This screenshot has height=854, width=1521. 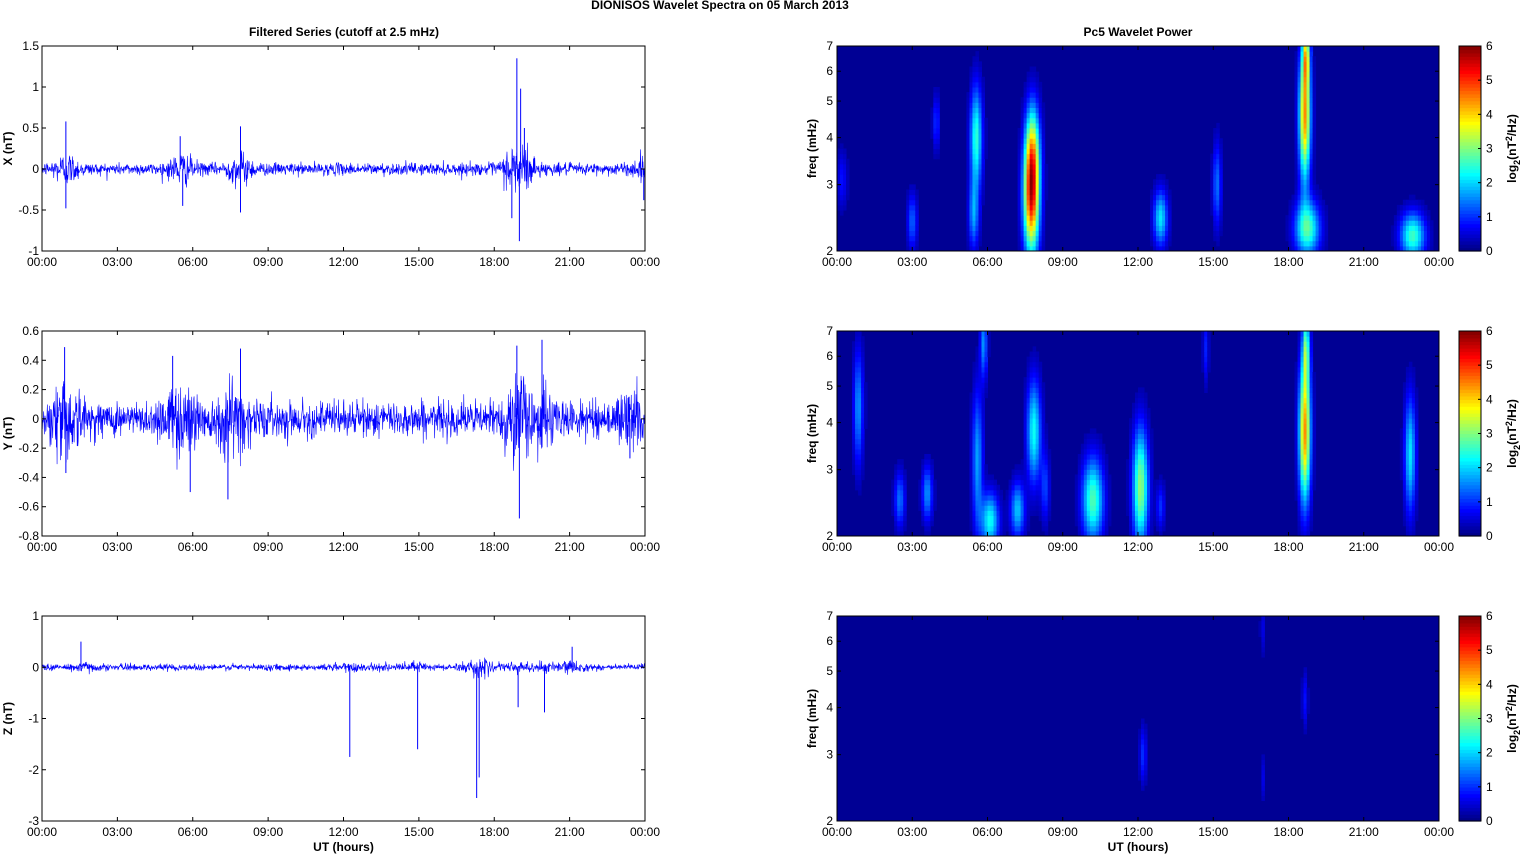 I want to click on right-column-title: Pc5 Wavelet Power, so click(x=1138, y=32).